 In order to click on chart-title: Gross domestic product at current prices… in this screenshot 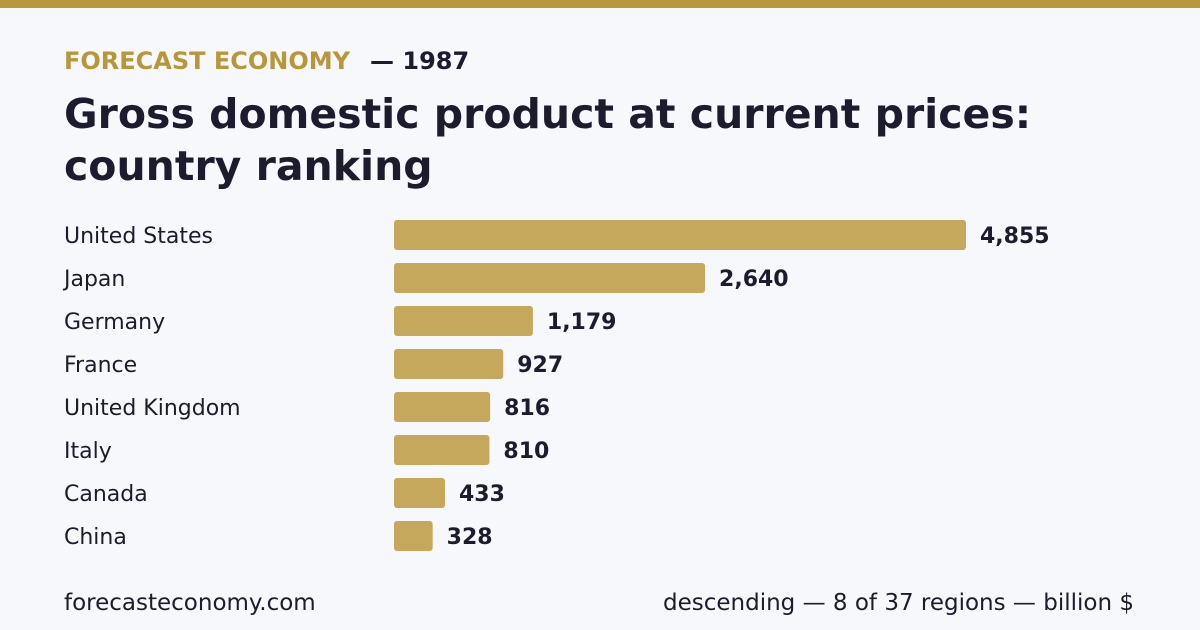, I will do `click(548, 140)`.